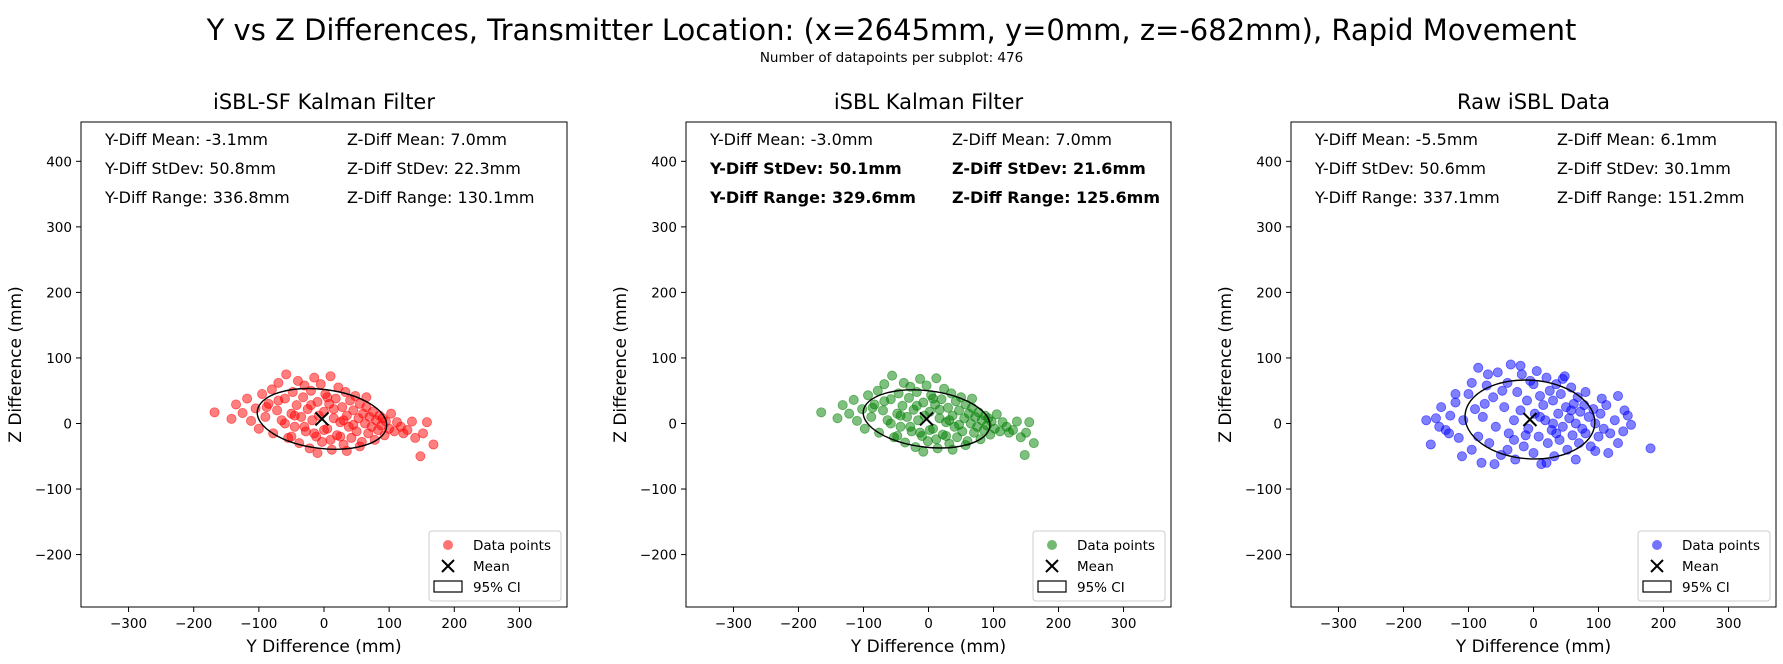 This screenshot has height=664, width=1783. Describe the element at coordinates (53, 490) in the screenshot. I see `y-tick-label: −100` at that location.